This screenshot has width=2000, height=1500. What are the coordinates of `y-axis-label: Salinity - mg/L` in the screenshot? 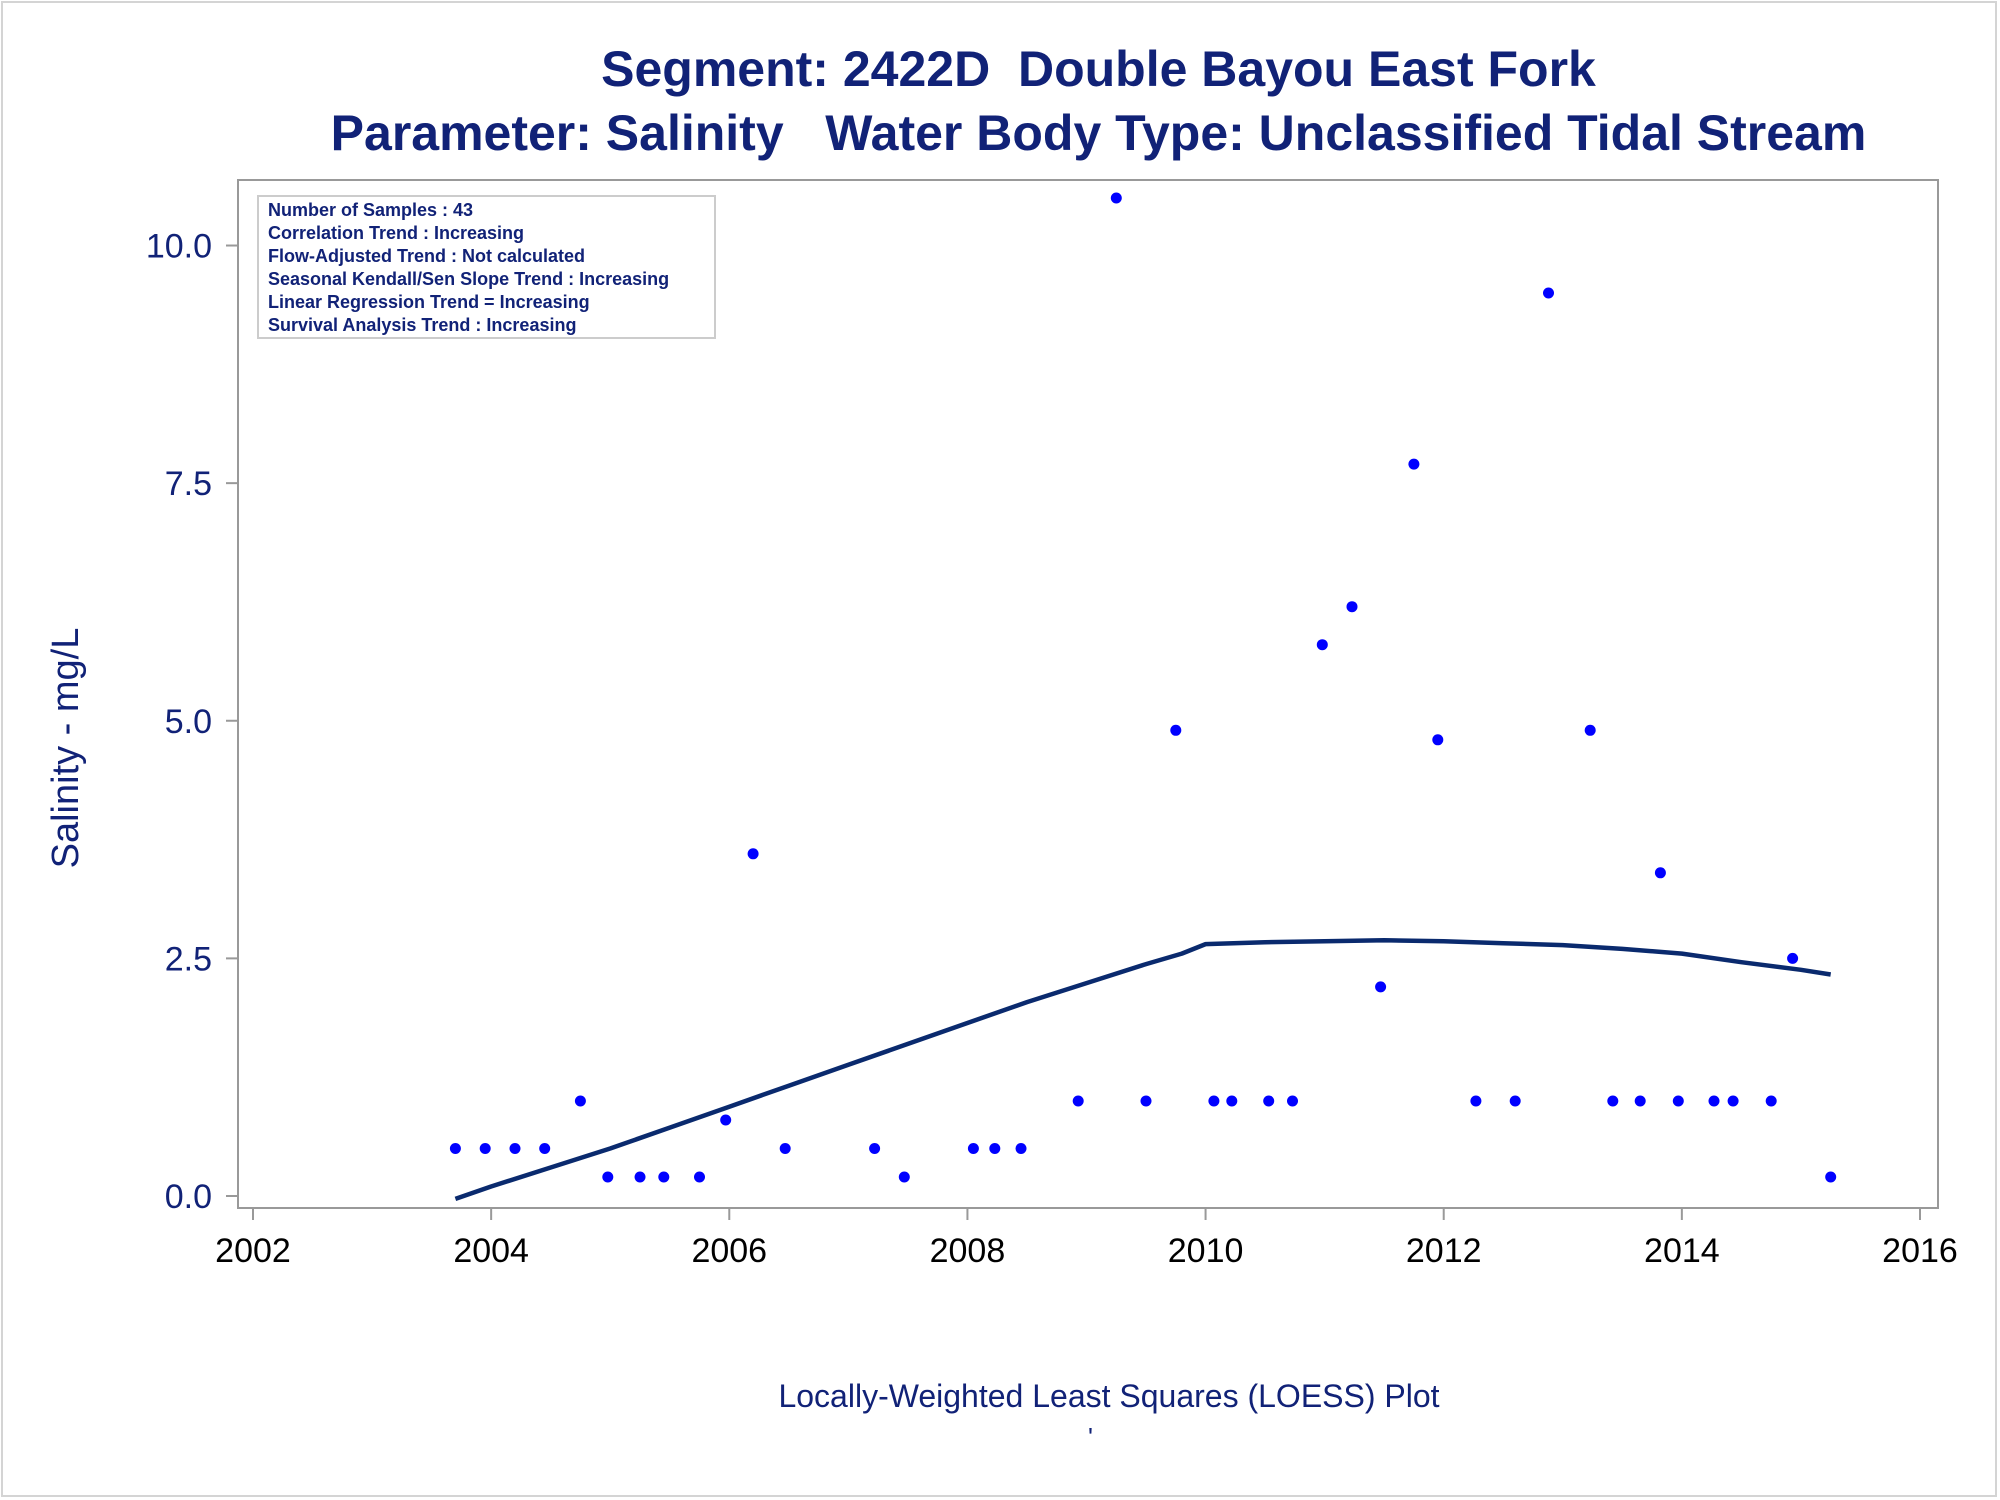 It's located at (66, 748).